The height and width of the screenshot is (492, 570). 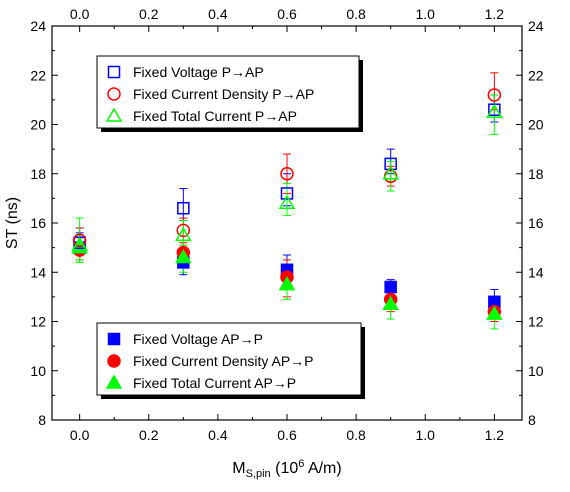 I want to click on x-top-tick-label: 0.4, so click(x=218, y=14).